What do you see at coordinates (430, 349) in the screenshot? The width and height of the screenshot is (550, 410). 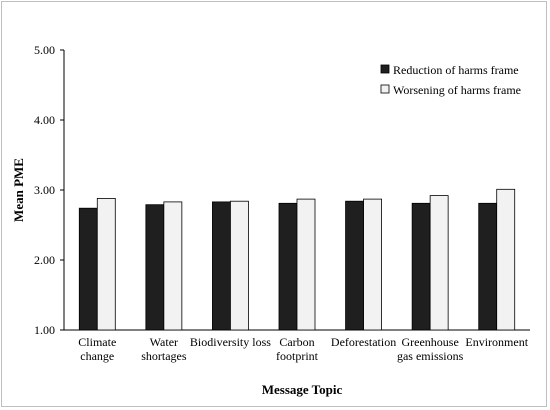 I see `category-label: Greenhouse gas emissions` at bounding box center [430, 349].